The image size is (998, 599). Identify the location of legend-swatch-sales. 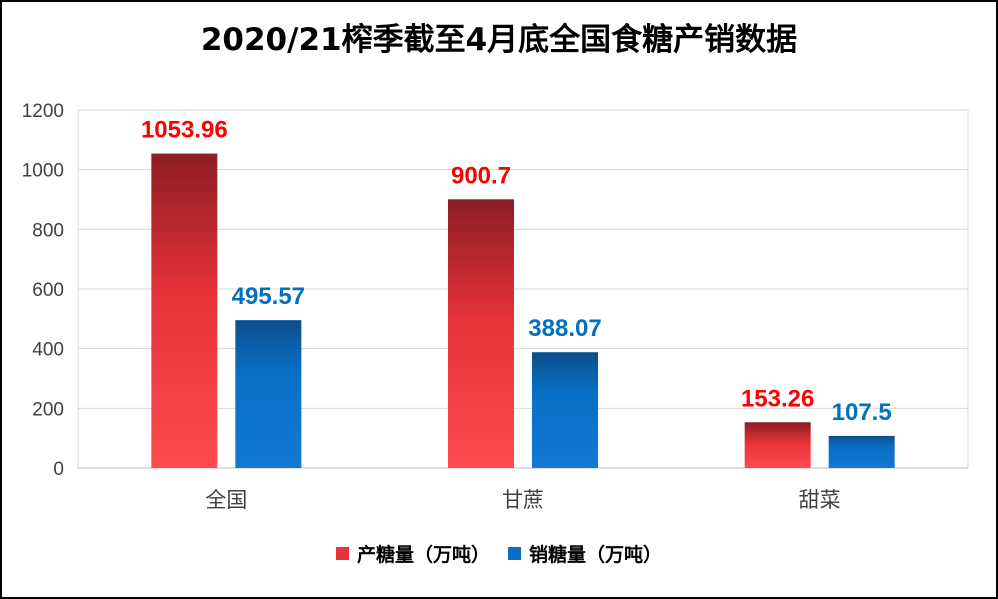
(514, 553).